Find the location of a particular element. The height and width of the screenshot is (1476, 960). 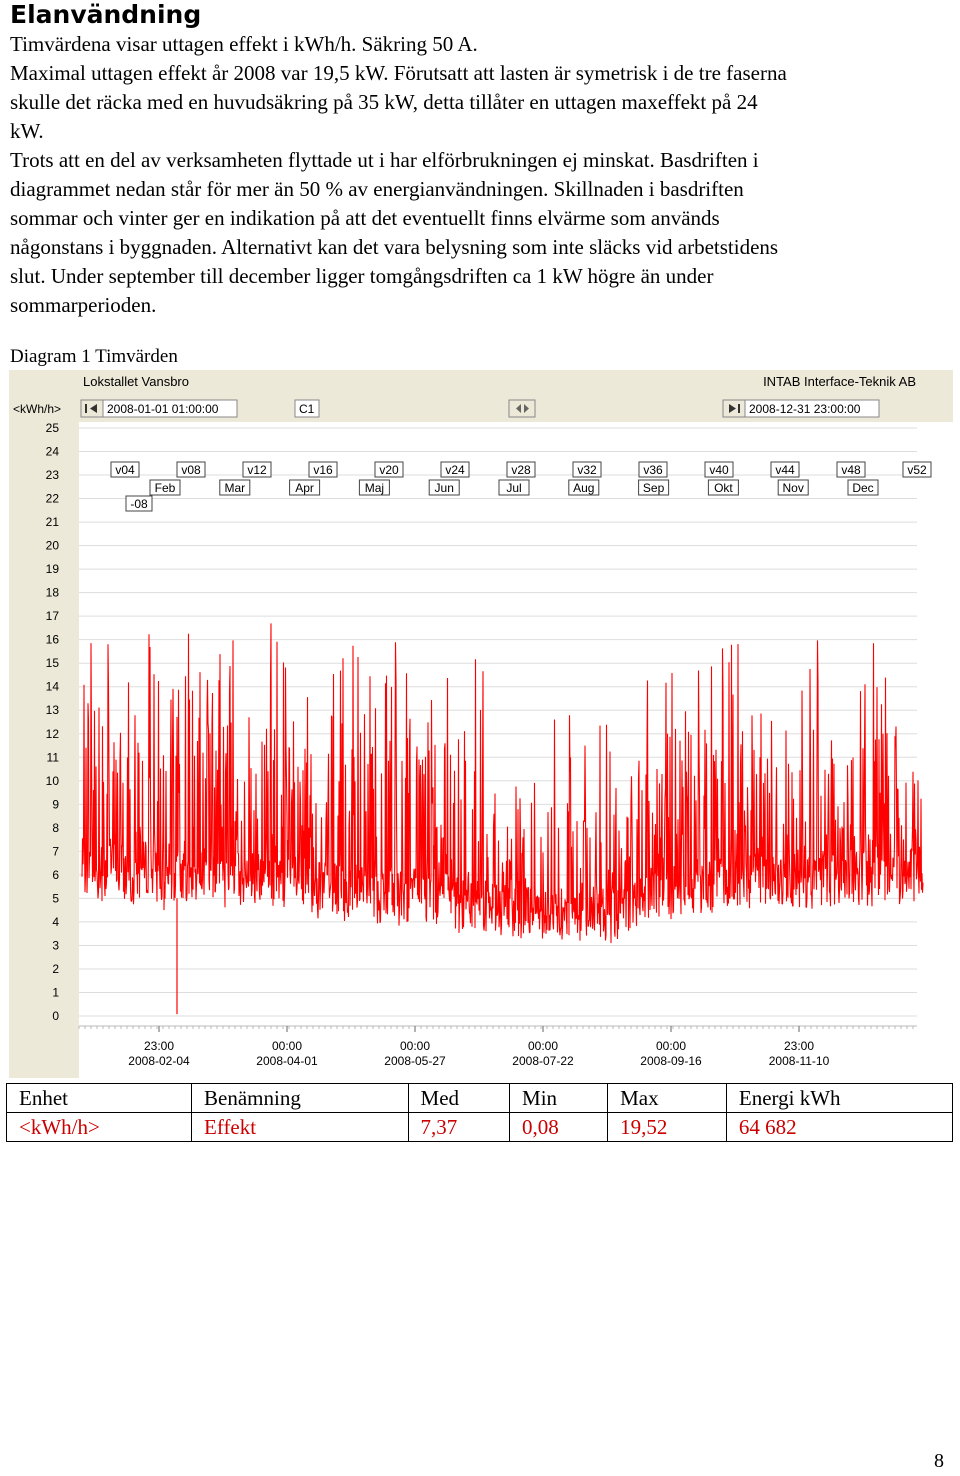

start-scroll-button is located at coordinates (92, 408).